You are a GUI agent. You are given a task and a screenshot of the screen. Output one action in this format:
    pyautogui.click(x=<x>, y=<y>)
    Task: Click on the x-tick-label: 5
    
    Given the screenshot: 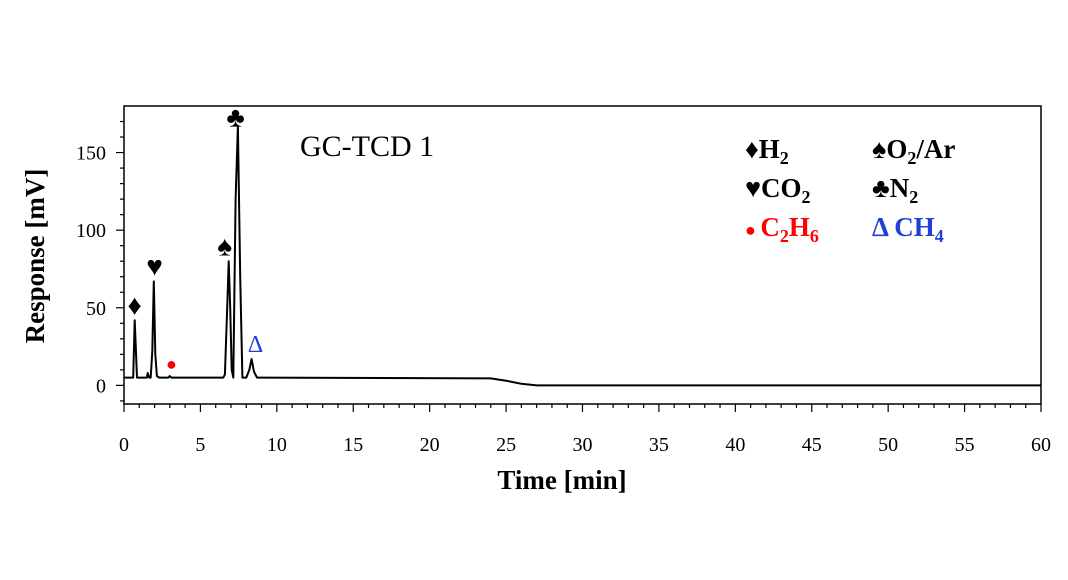 What is the action you would take?
    pyautogui.click(x=200, y=445)
    